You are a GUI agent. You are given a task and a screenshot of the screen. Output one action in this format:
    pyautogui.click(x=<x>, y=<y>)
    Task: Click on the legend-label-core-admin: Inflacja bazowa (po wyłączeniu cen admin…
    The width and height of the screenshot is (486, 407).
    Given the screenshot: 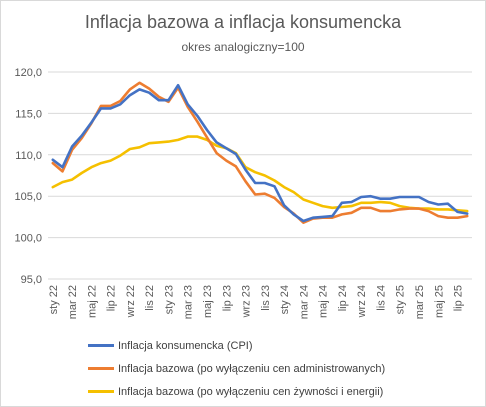 What is the action you would take?
    pyautogui.click(x=252, y=368)
    